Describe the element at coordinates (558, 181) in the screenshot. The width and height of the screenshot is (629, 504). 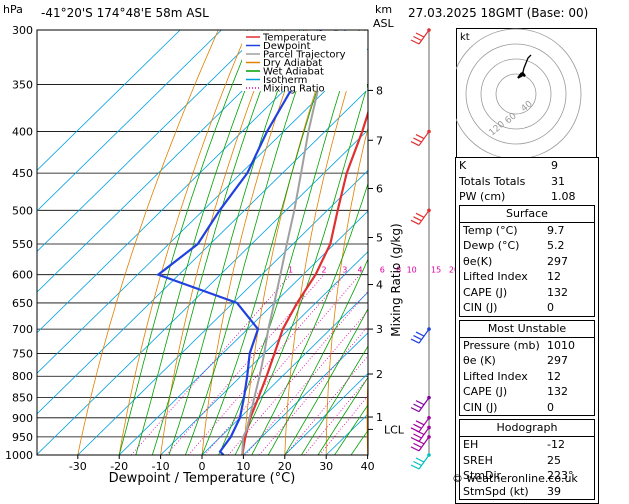
I see `index-value: 31` at that location.